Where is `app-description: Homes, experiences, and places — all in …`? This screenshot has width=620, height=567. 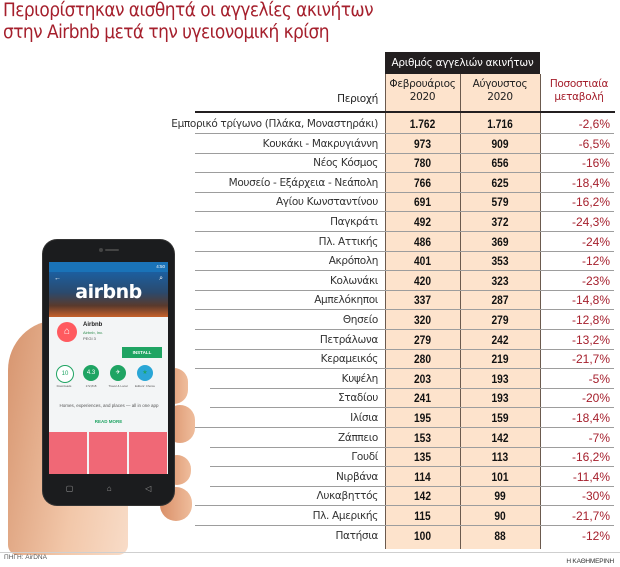
app-description: Homes, experiences, and places — all in … is located at coordinates (109, 405).